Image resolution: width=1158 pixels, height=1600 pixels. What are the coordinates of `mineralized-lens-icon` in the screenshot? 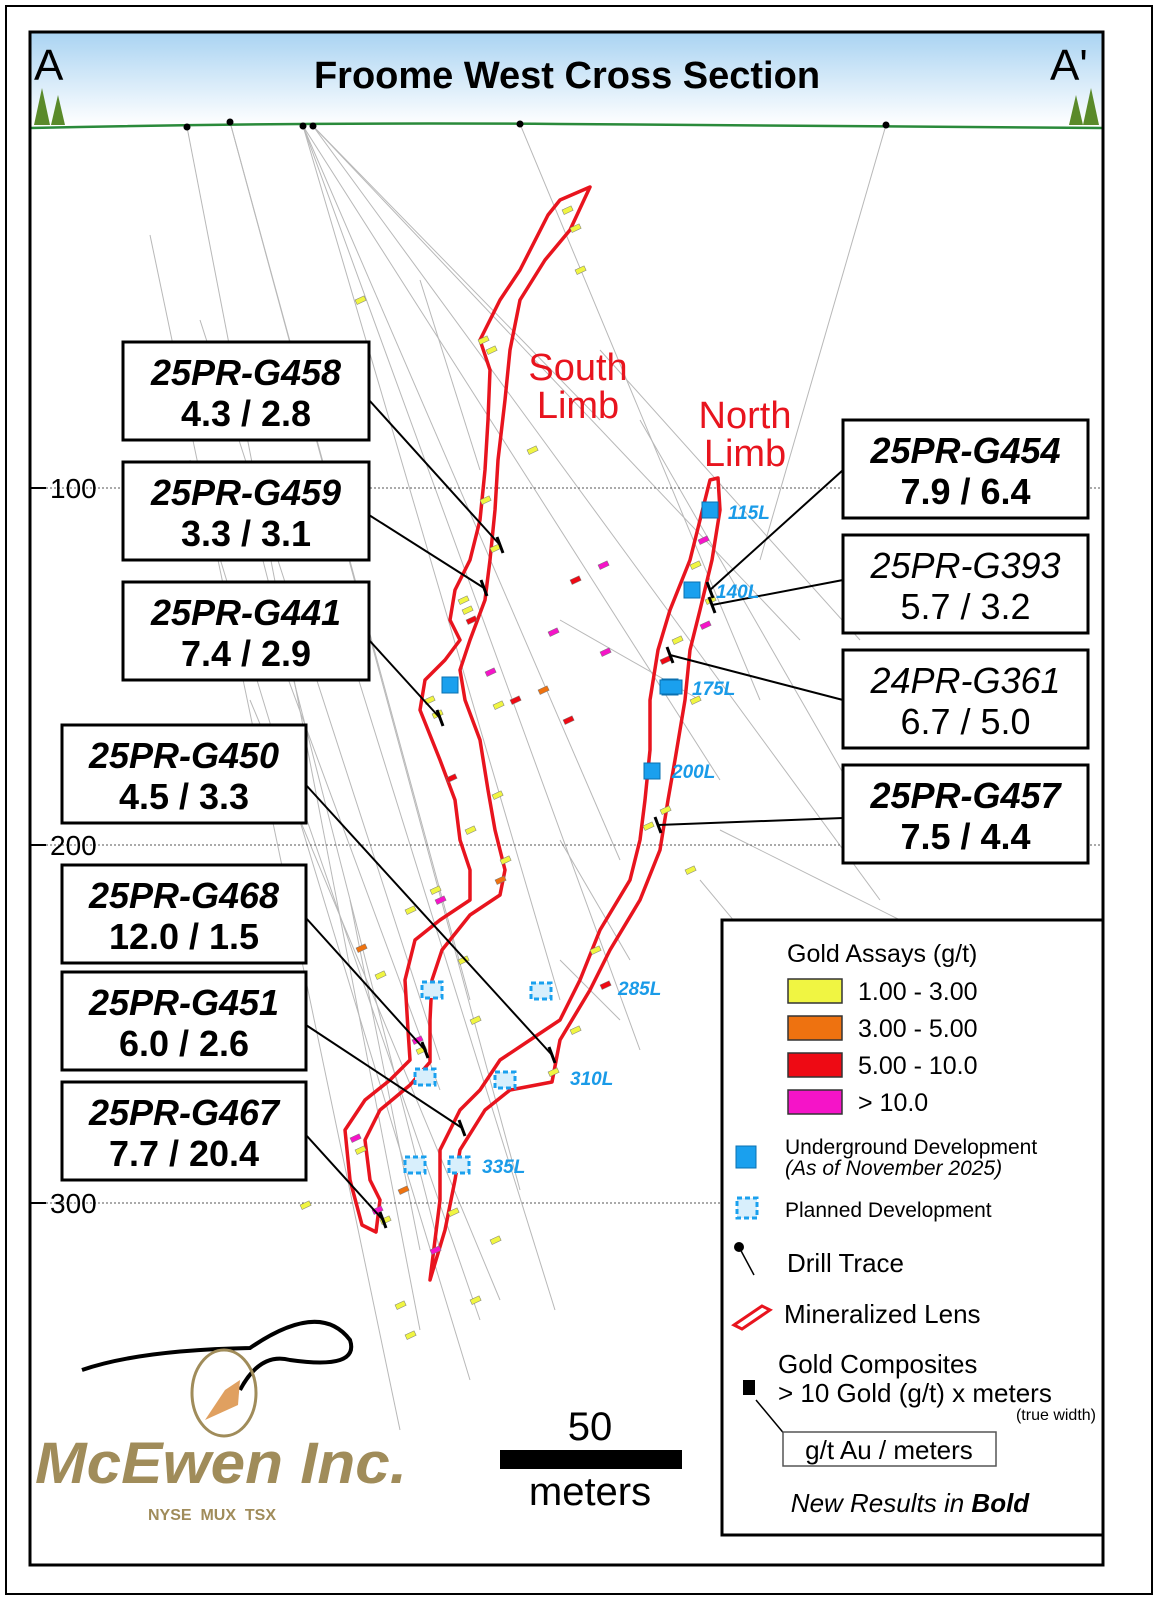 It's located at (752, 1317).